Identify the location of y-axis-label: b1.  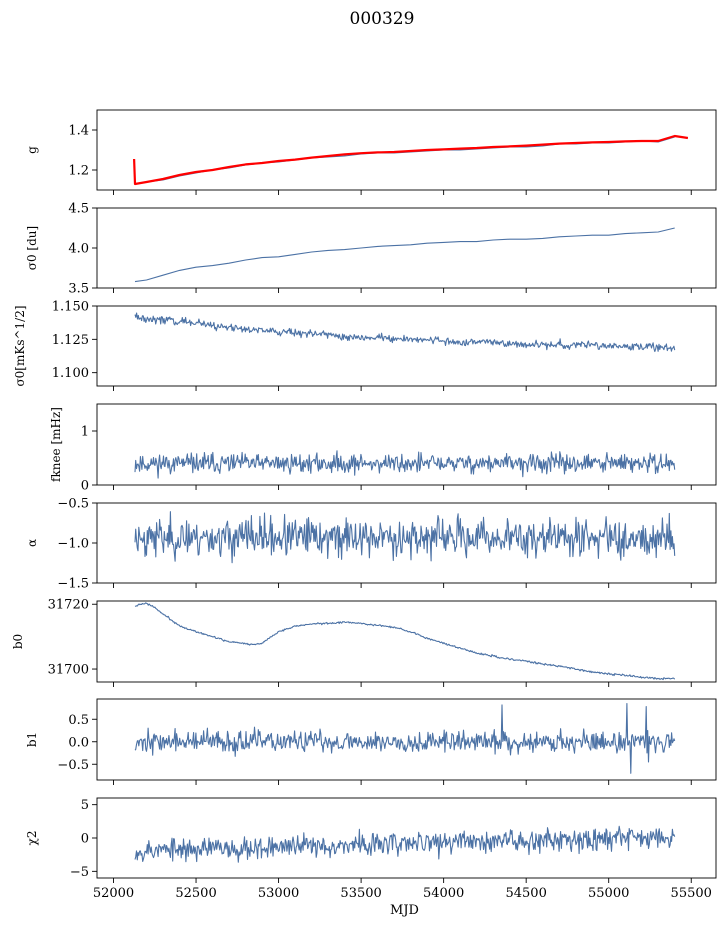
(32, 739).